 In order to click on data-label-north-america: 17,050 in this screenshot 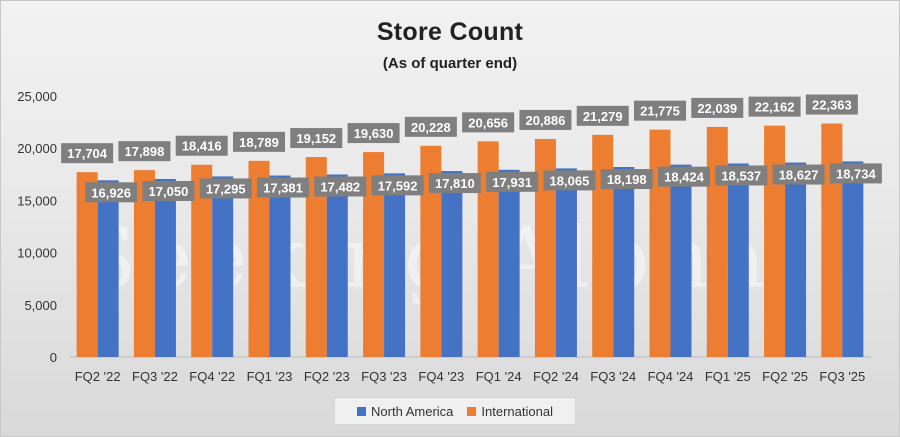, I will do `click(169, 191)`.